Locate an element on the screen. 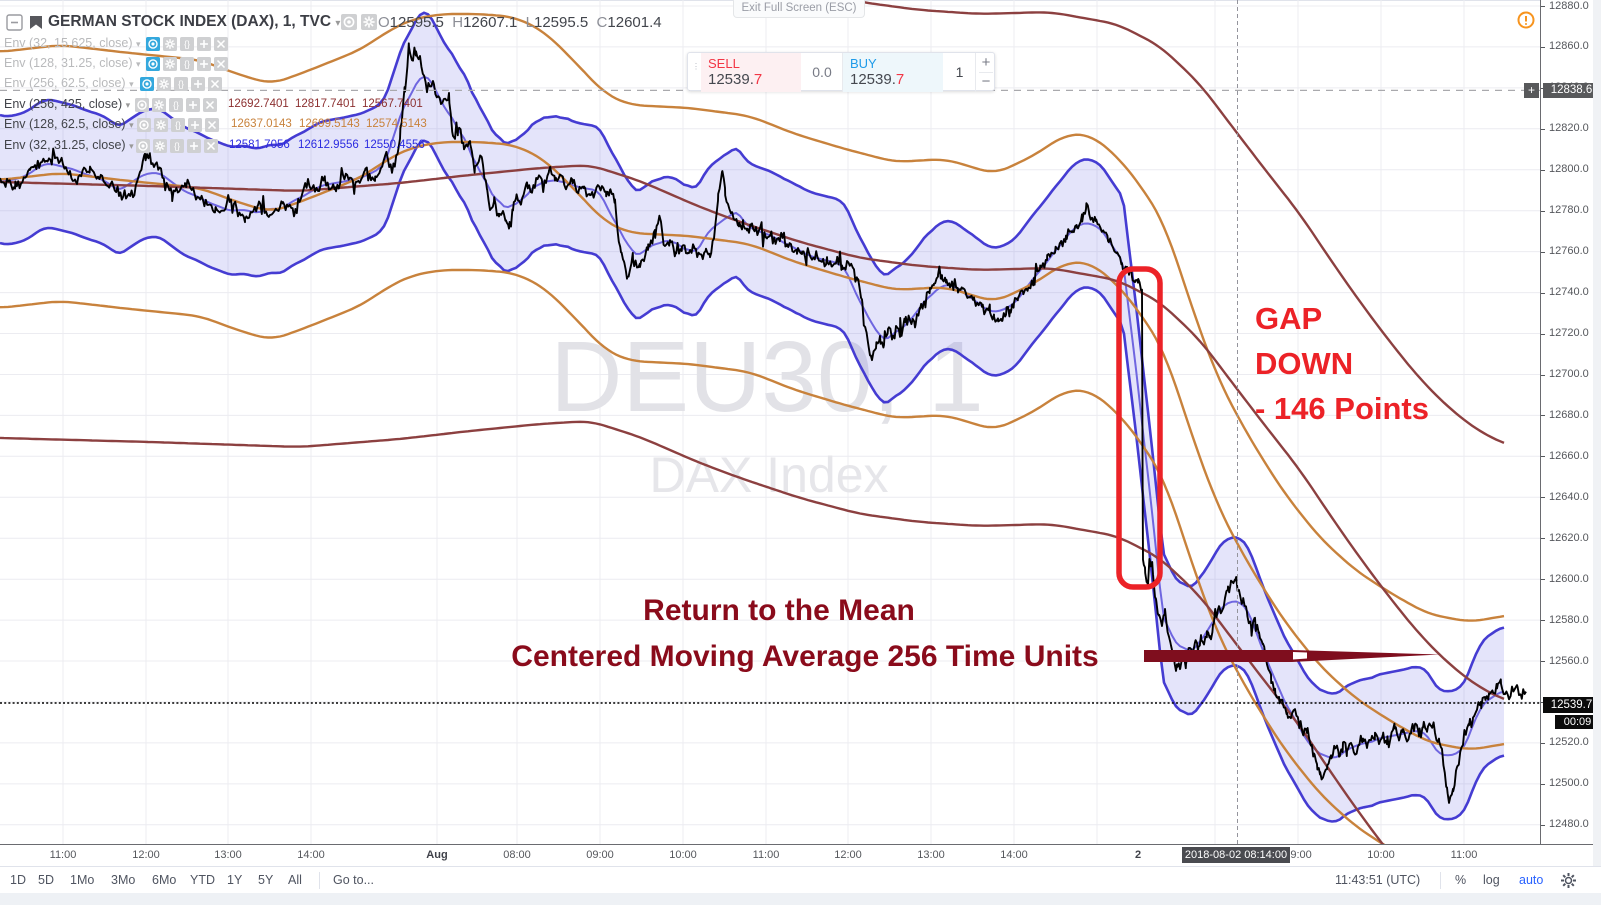 This screenshot has width=1601, height=905. svg-text: Return to the Mean is located at coordinates (779, 610).